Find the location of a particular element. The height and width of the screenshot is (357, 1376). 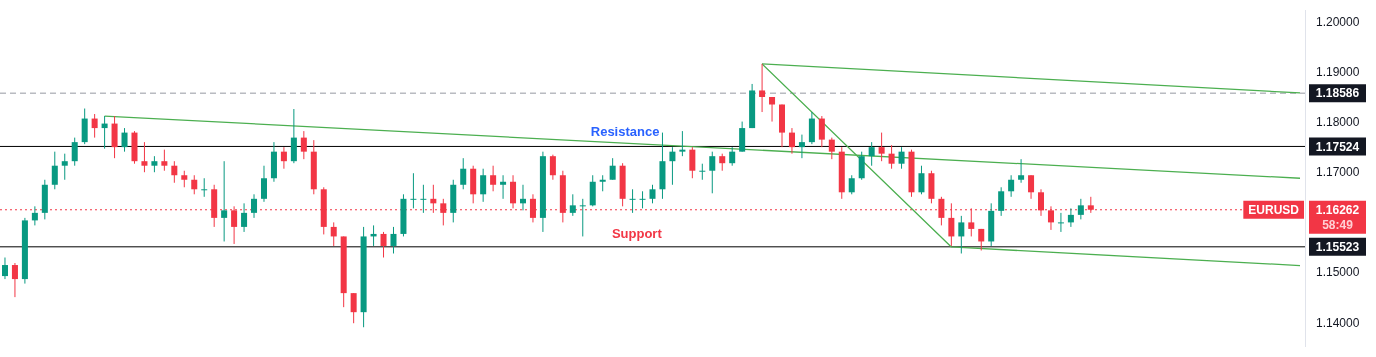

ref-line-label: 1.16262 is located at coordinates (1337, 210).